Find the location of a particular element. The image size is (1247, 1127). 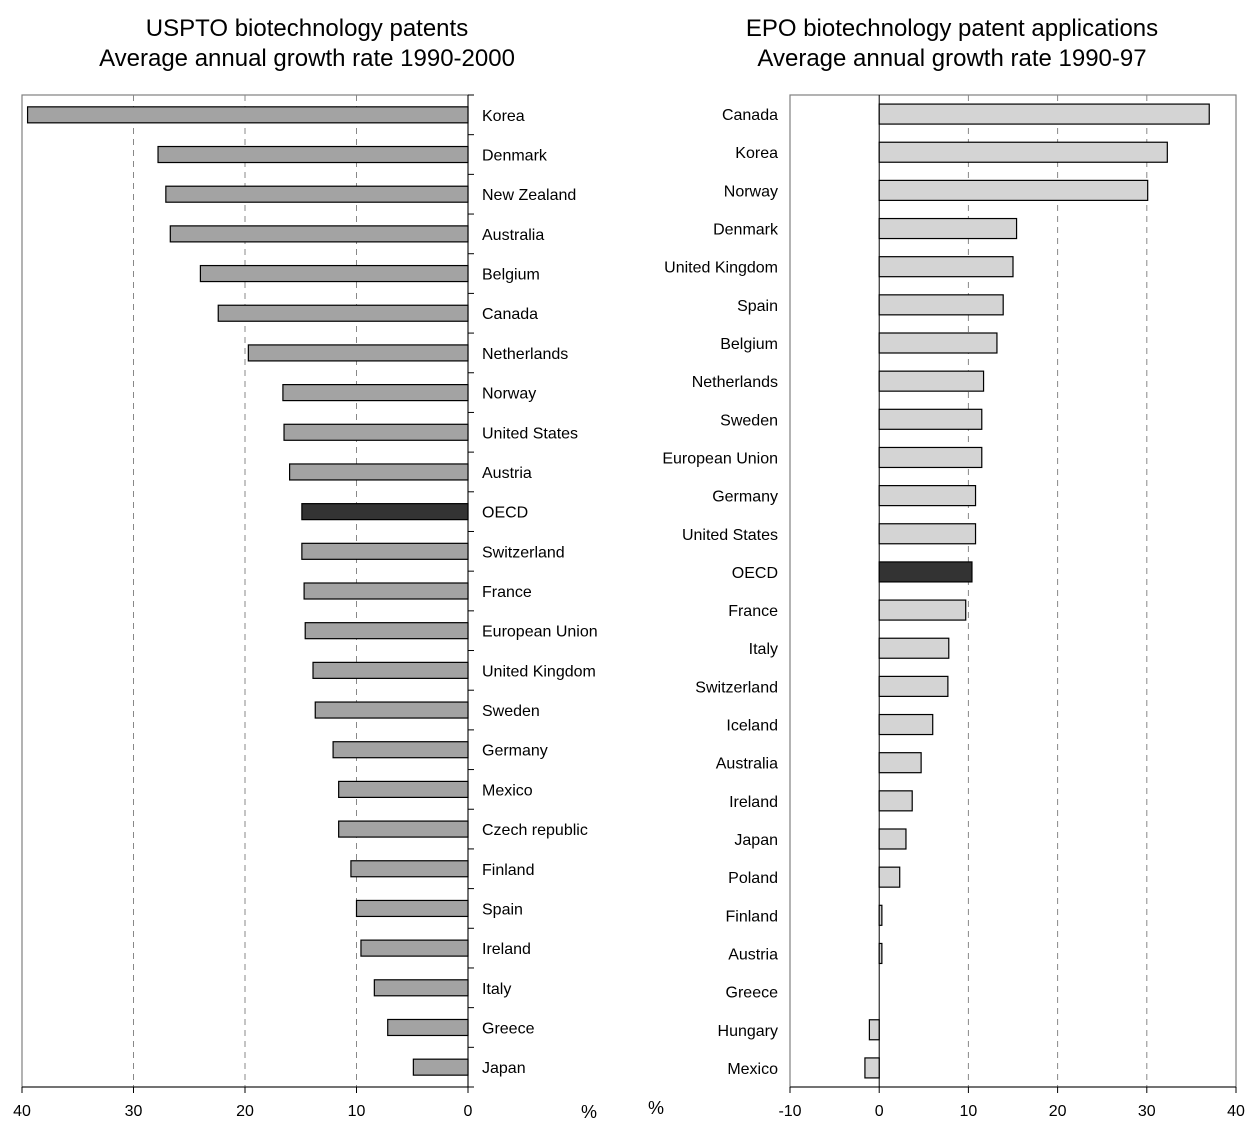

category-label: Greece is located at coordinates (508, 1028).